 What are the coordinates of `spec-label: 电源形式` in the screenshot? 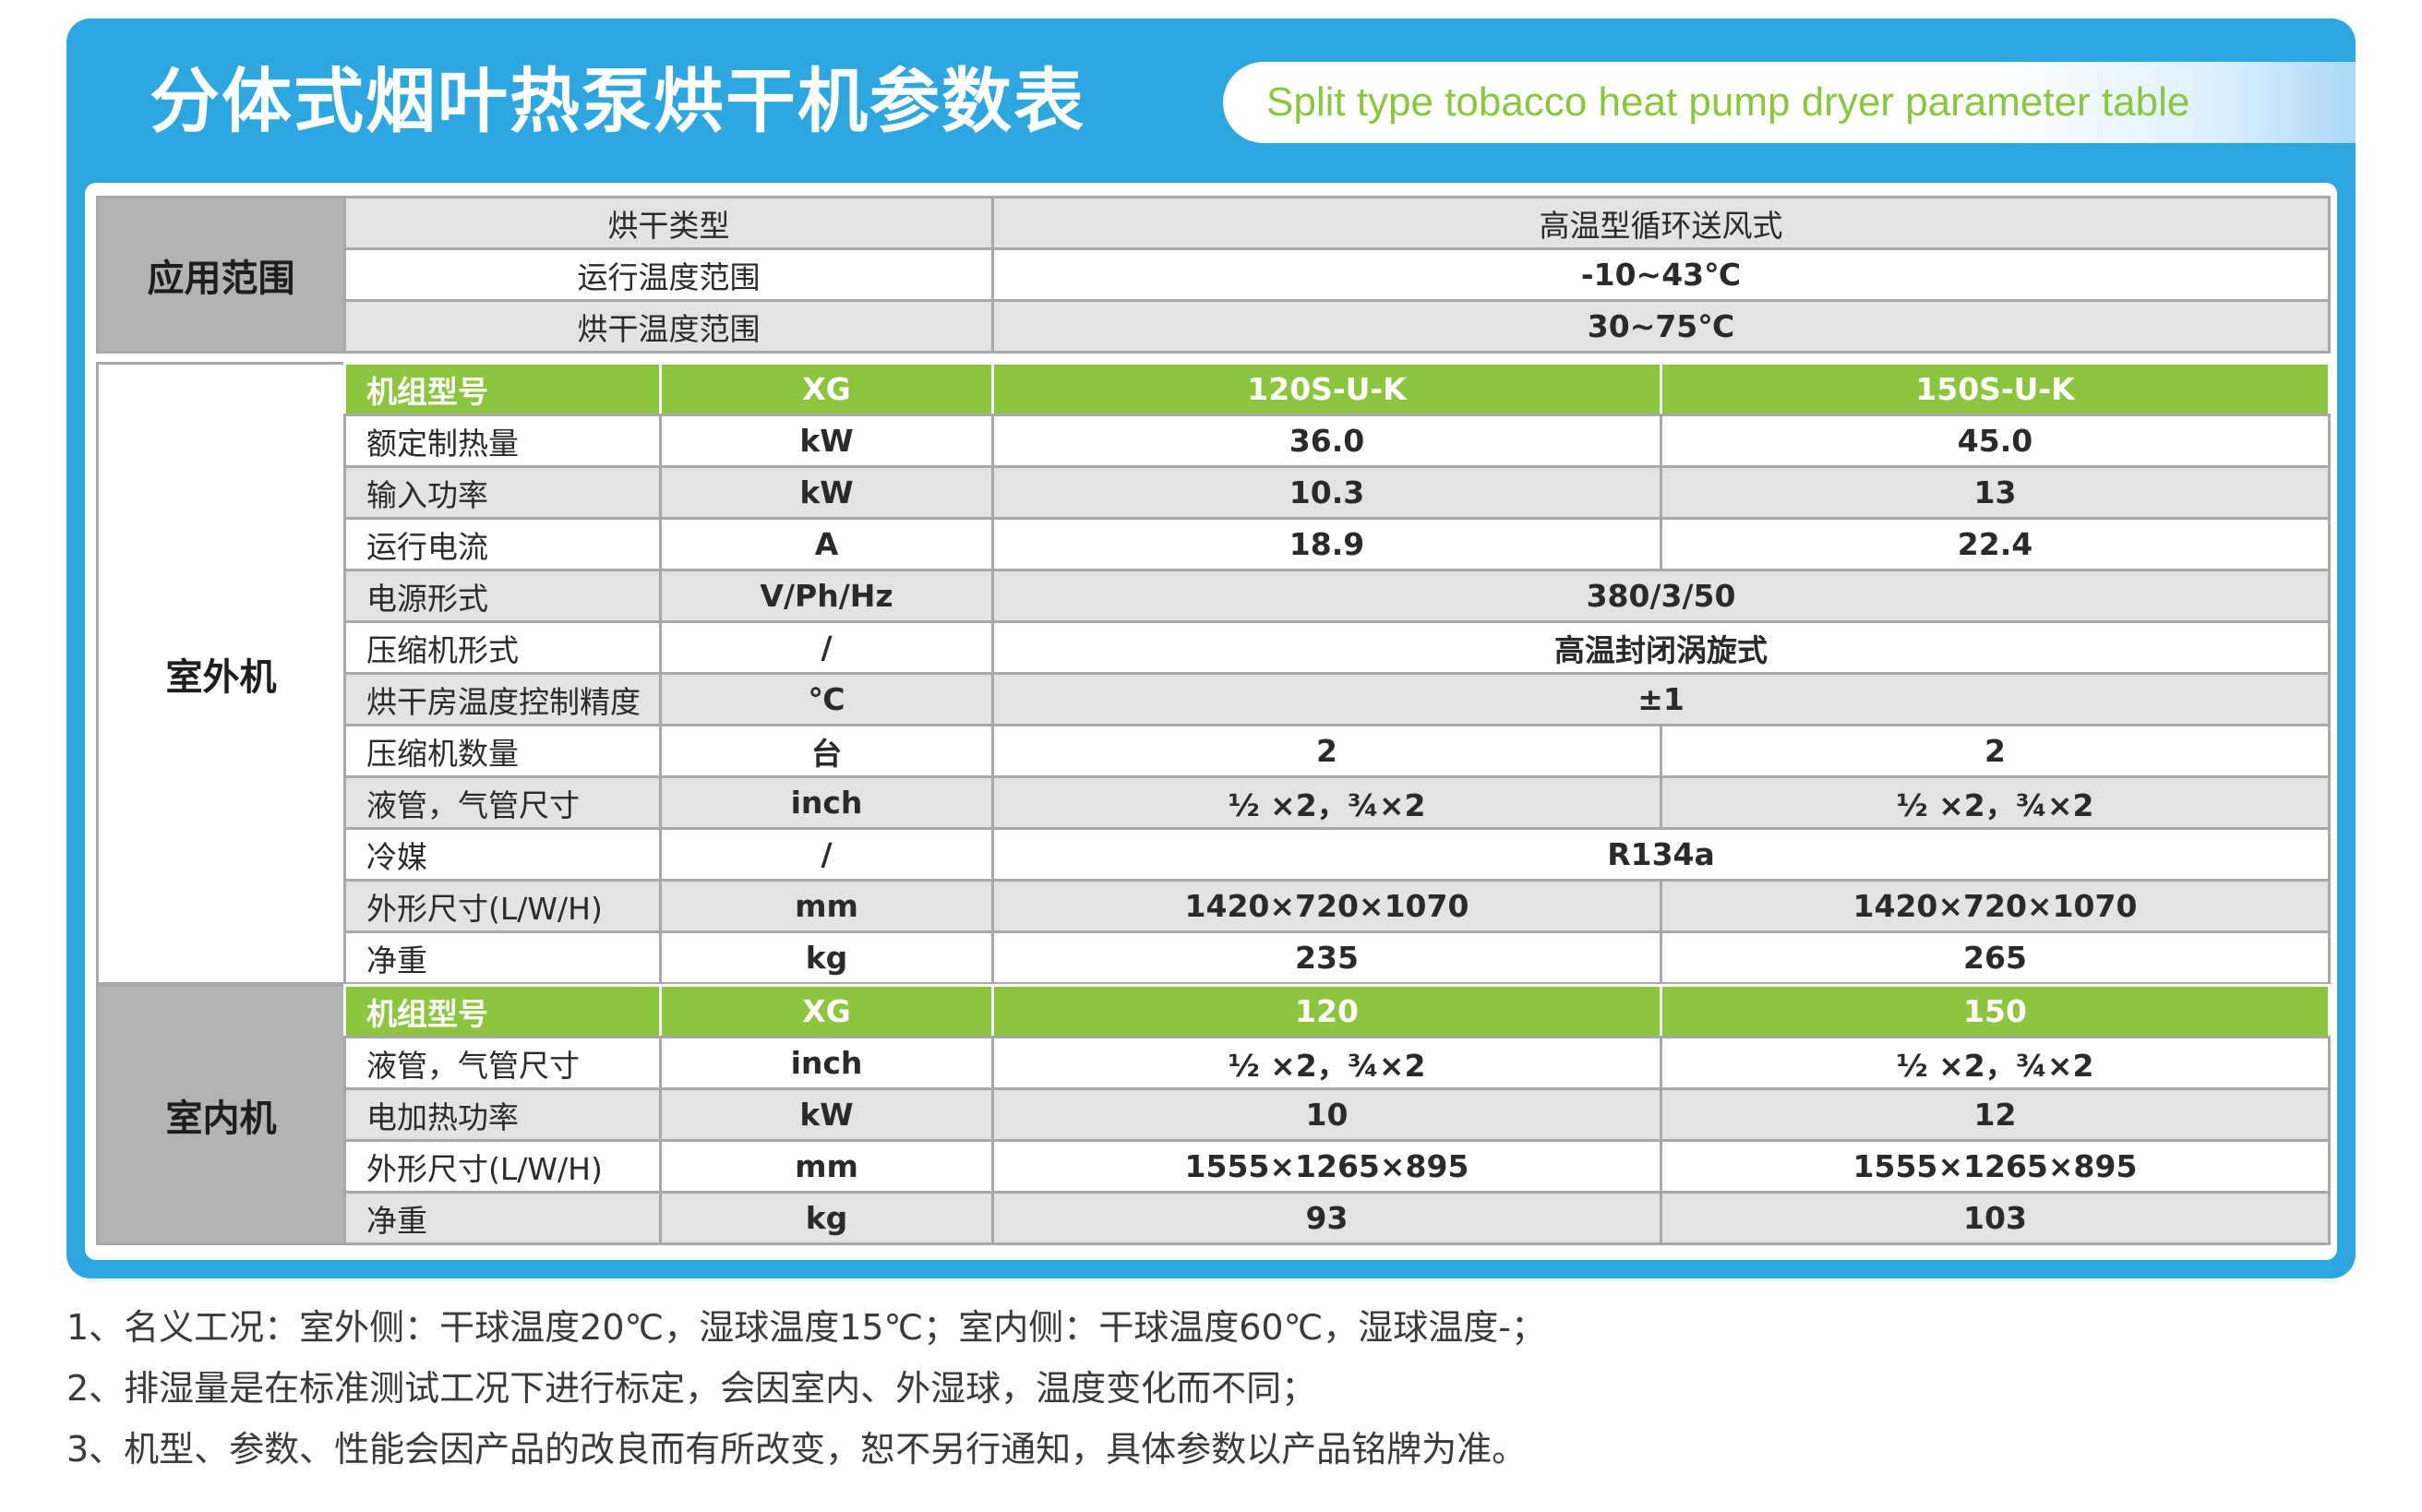 It's located at (502, 596).